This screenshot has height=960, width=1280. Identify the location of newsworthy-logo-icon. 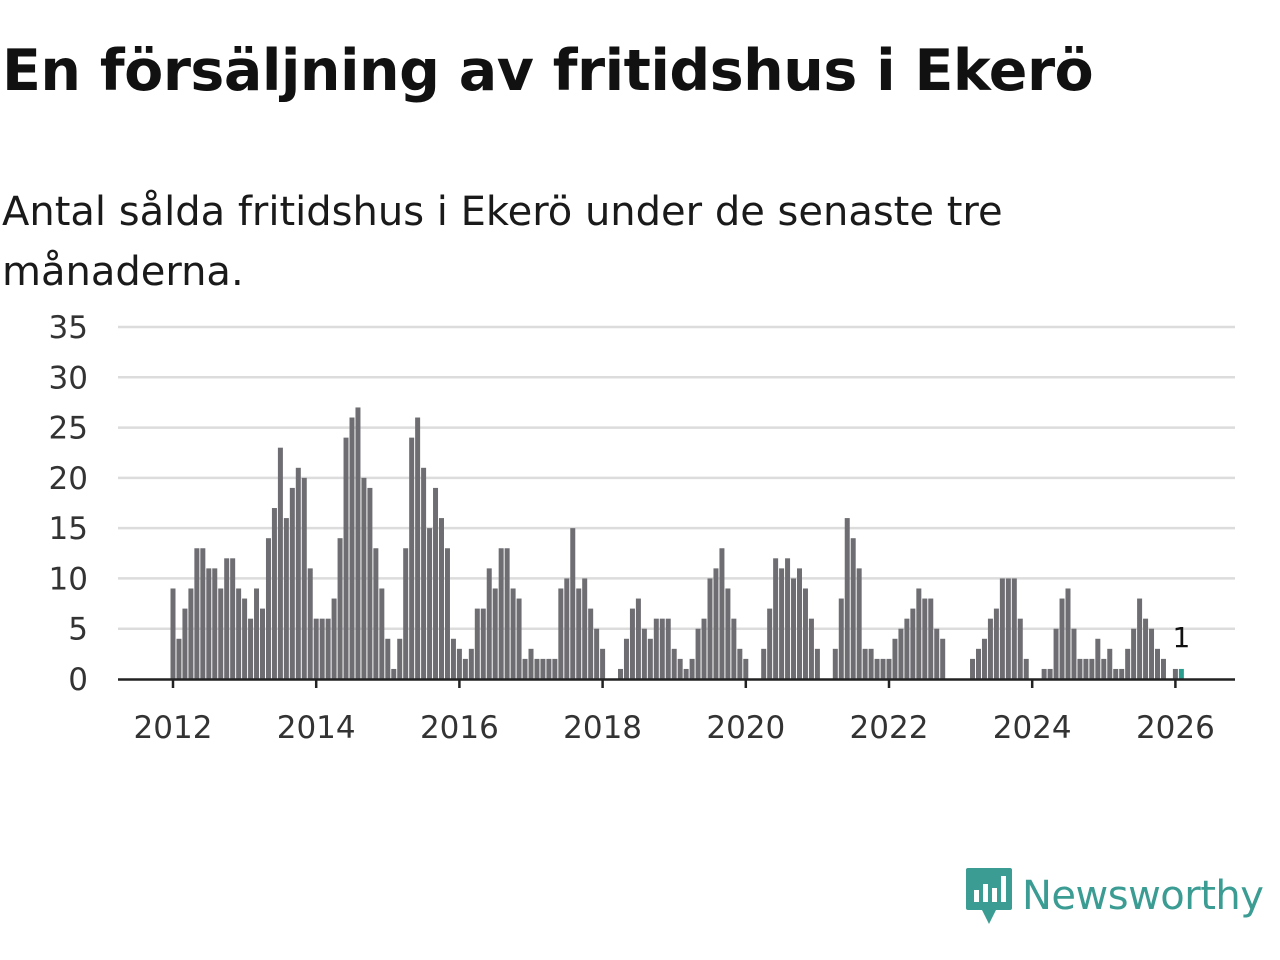
(989, 896).